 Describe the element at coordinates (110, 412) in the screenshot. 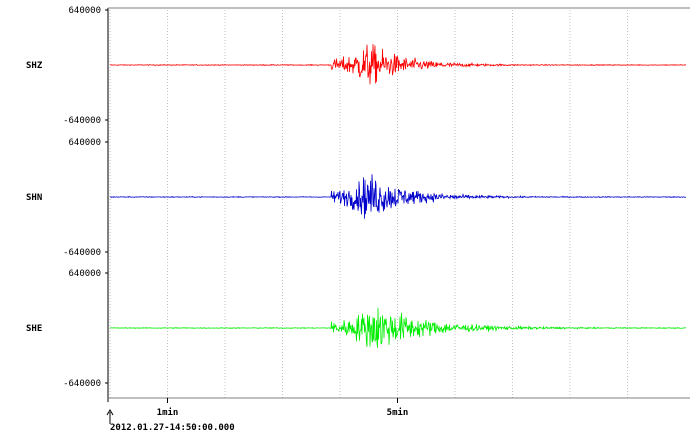

I see `start-marker-arrow-icon` at that location.